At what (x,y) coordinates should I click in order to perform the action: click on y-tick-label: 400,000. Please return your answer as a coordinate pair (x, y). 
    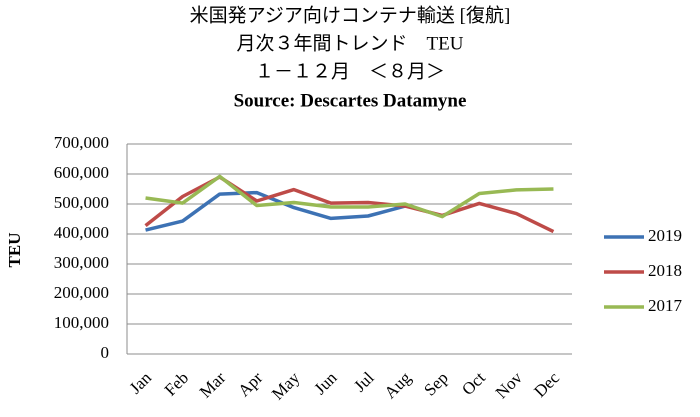
    Looking at the image, I should click on (81, 232).